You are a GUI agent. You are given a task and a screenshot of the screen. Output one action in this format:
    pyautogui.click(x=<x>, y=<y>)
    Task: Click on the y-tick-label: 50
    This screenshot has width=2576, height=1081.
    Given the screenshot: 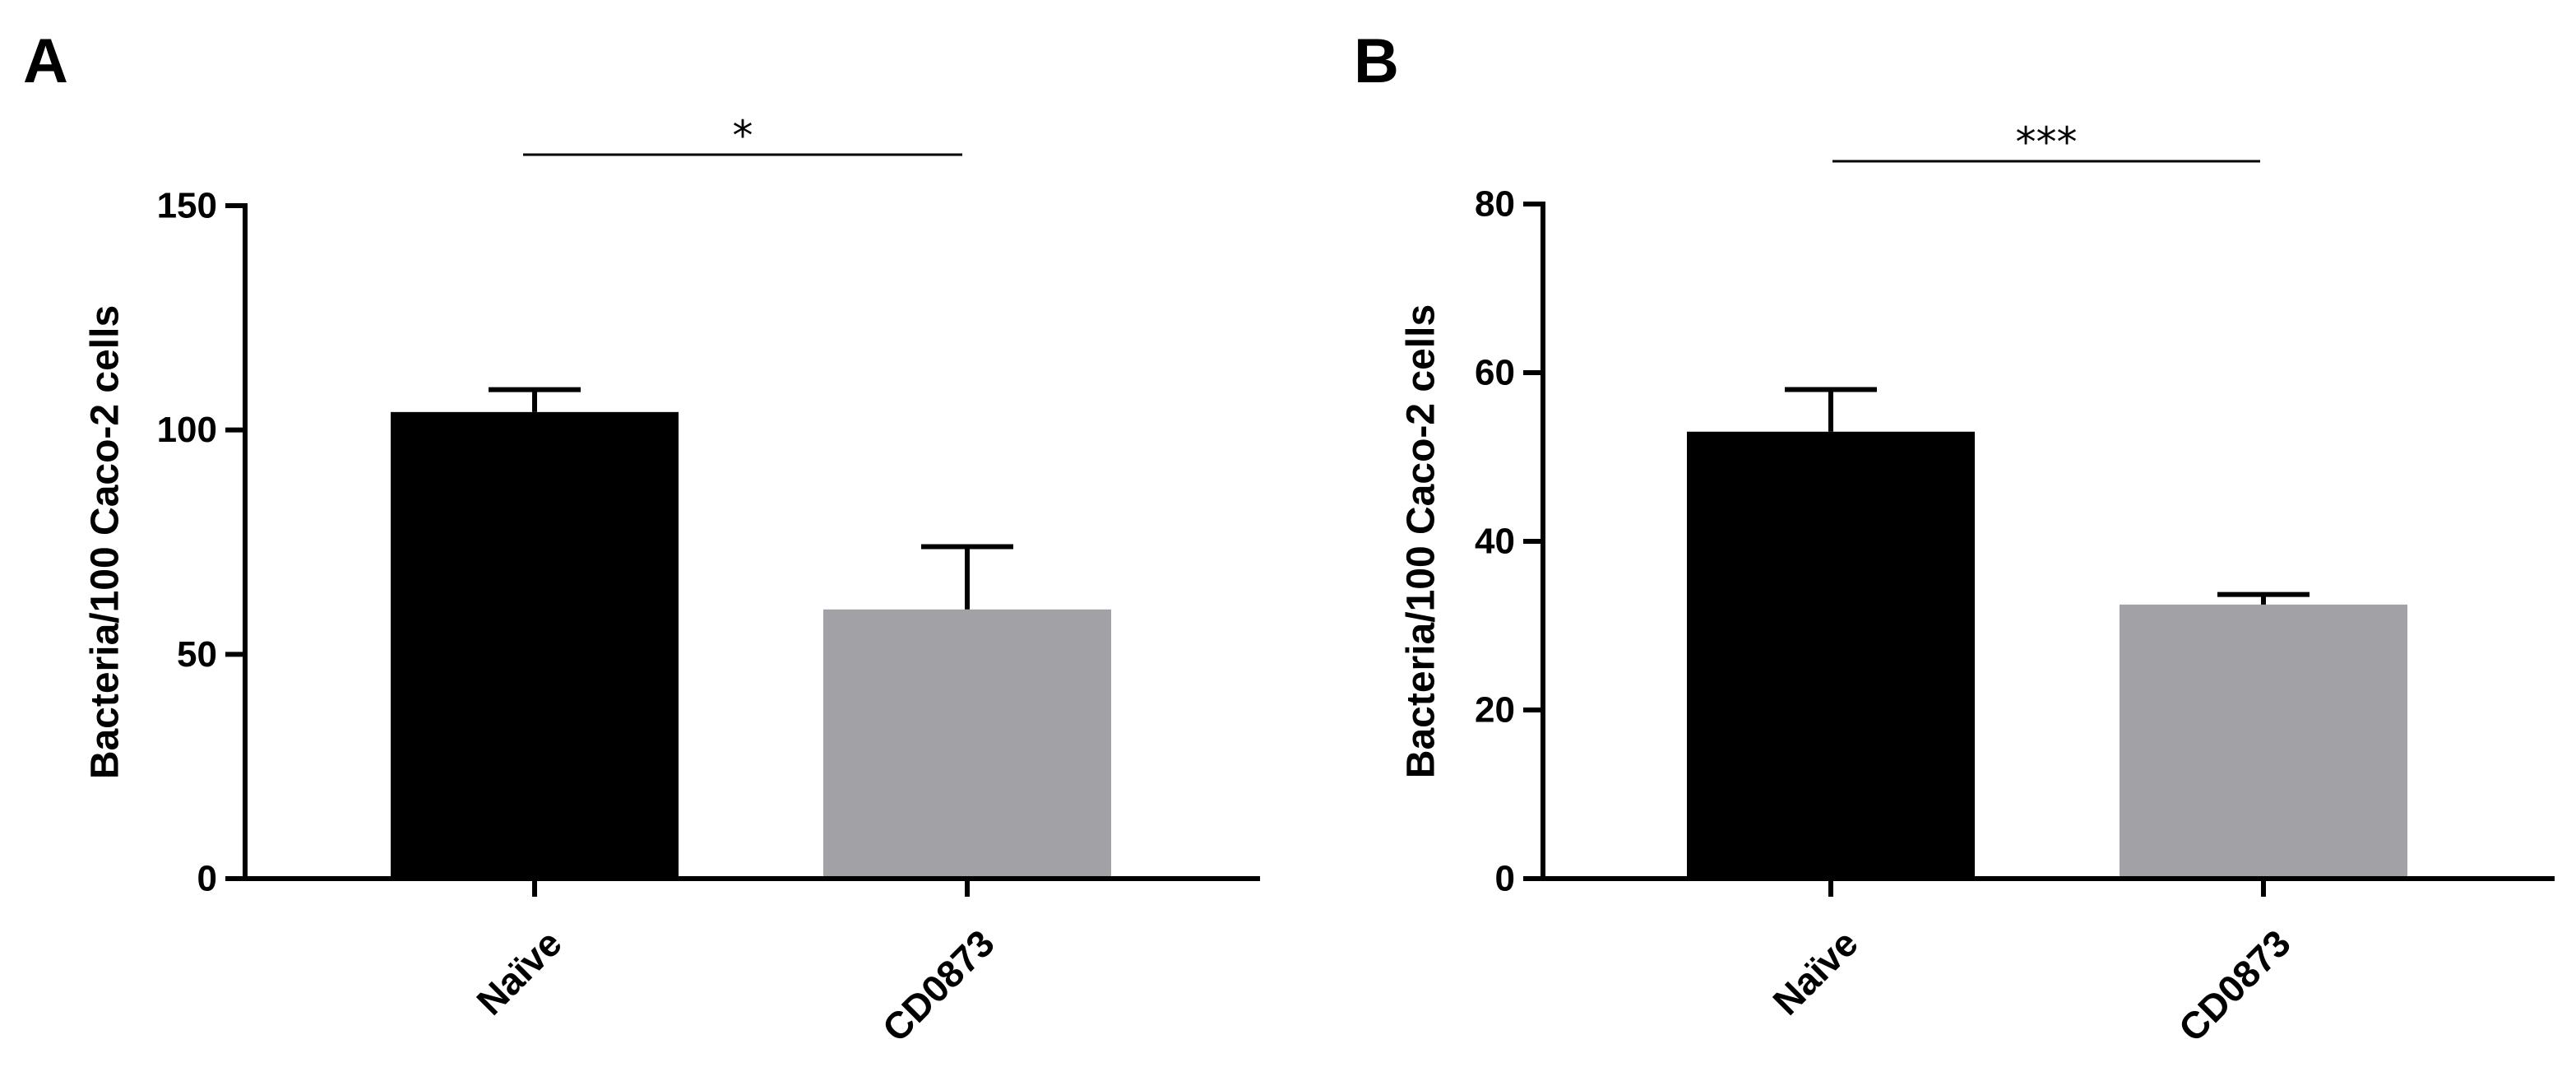 What is the action you would take?
    pyautogui.click(x=197, y=654)
    